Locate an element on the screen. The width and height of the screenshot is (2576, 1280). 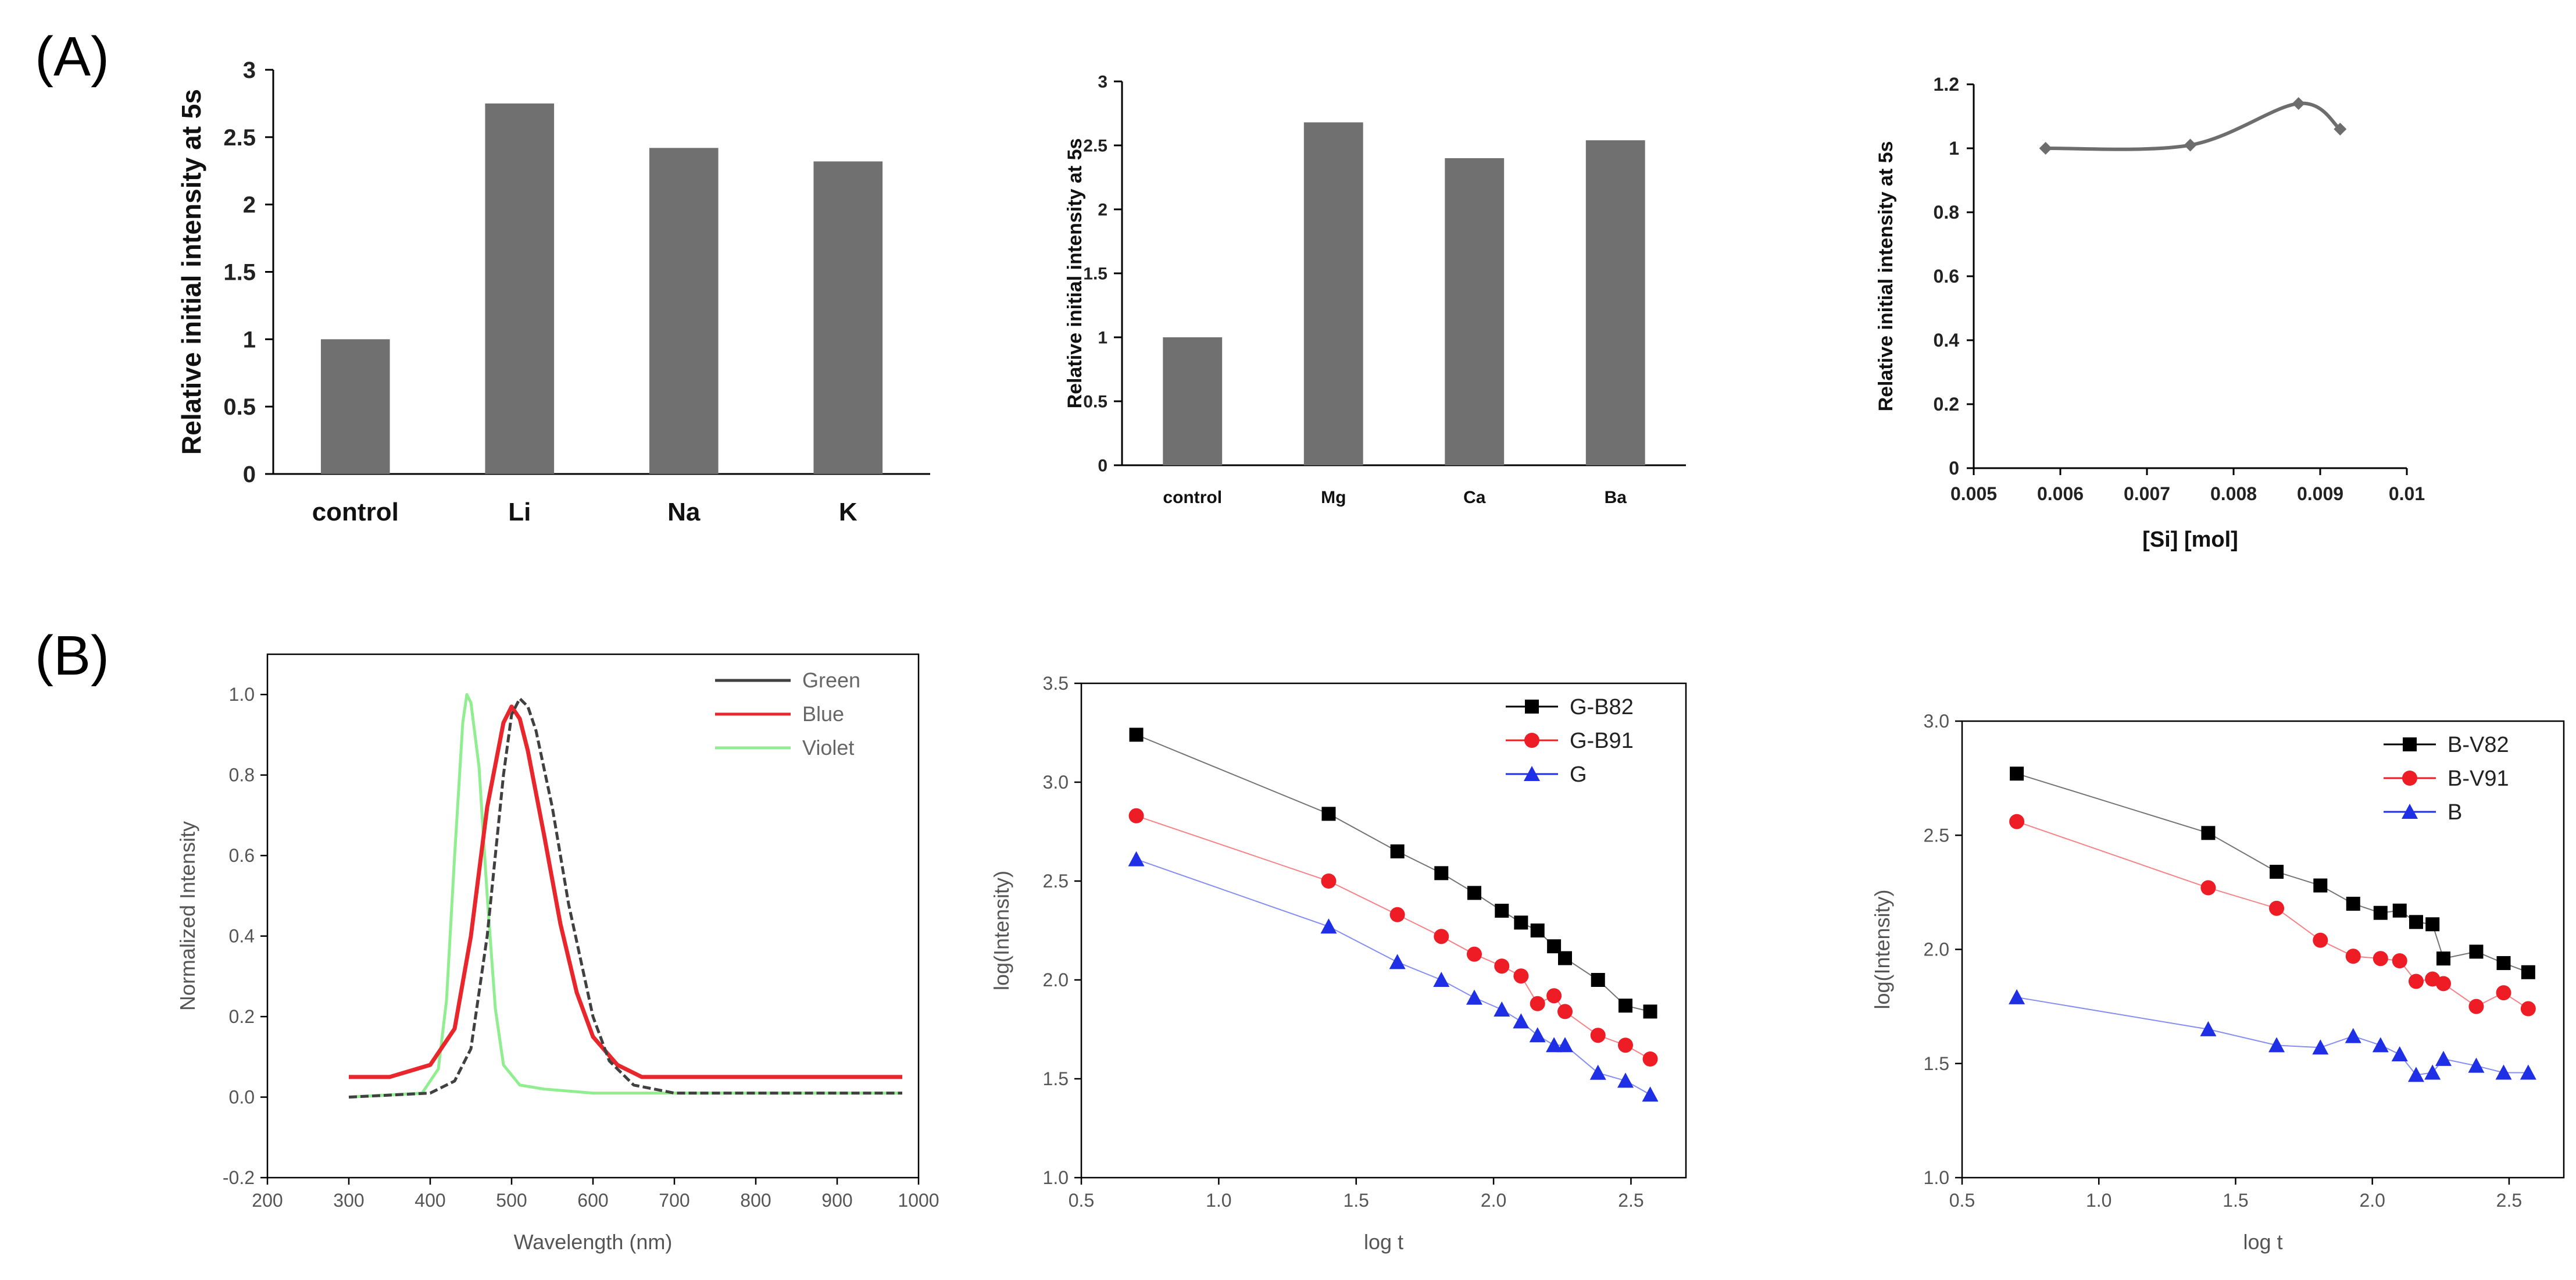
y-tick-label: 0.6 is located at coordinates (1946, 276).